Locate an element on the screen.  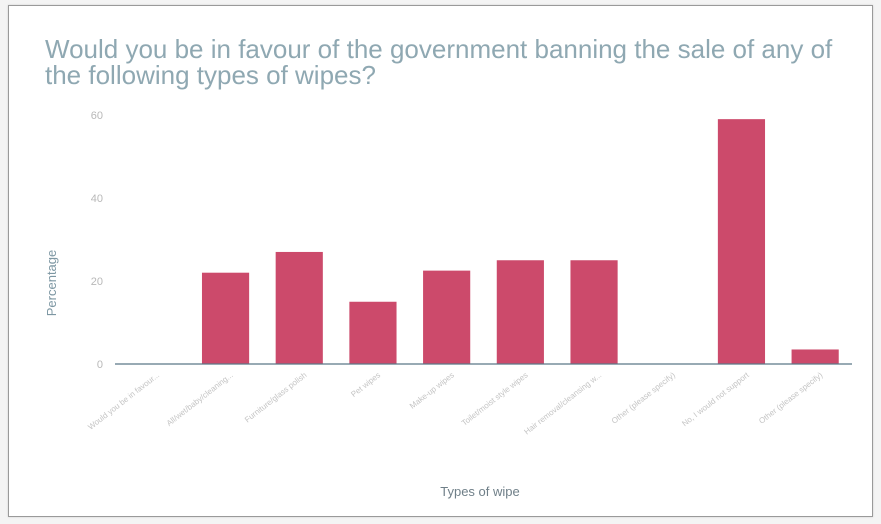
y-axis-label: Percentage is located at coordinates (51, 283).